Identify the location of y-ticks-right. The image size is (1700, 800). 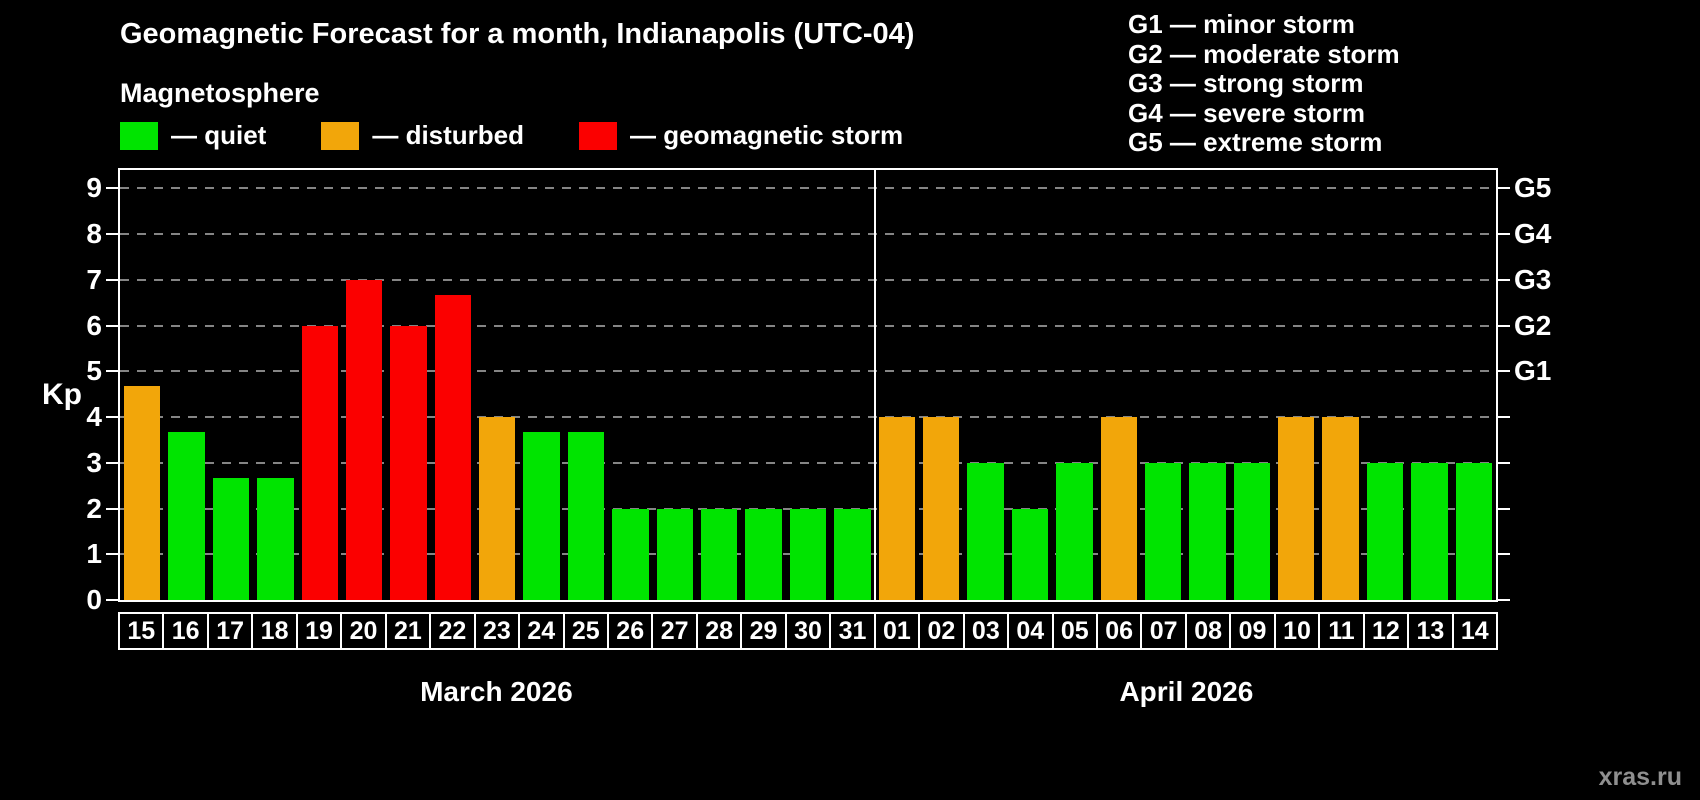
(1504, 385).